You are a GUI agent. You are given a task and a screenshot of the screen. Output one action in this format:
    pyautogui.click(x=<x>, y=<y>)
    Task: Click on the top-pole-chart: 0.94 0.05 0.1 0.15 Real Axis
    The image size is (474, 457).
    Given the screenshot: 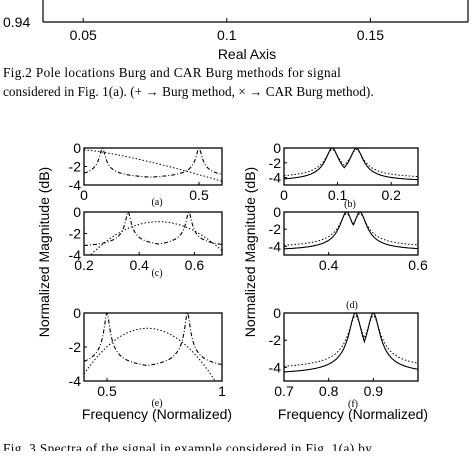 What is the action you would take?
    pyautogui.click(x=236, y=31)
    